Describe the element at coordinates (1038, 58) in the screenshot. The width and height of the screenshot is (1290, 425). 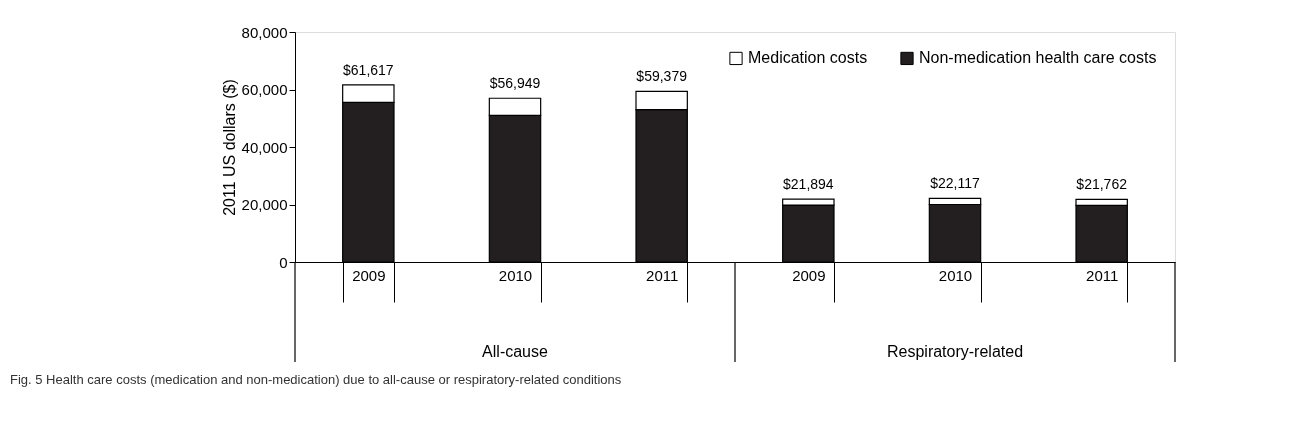
I see `legend-label: Non-medication health care costs` at that location.